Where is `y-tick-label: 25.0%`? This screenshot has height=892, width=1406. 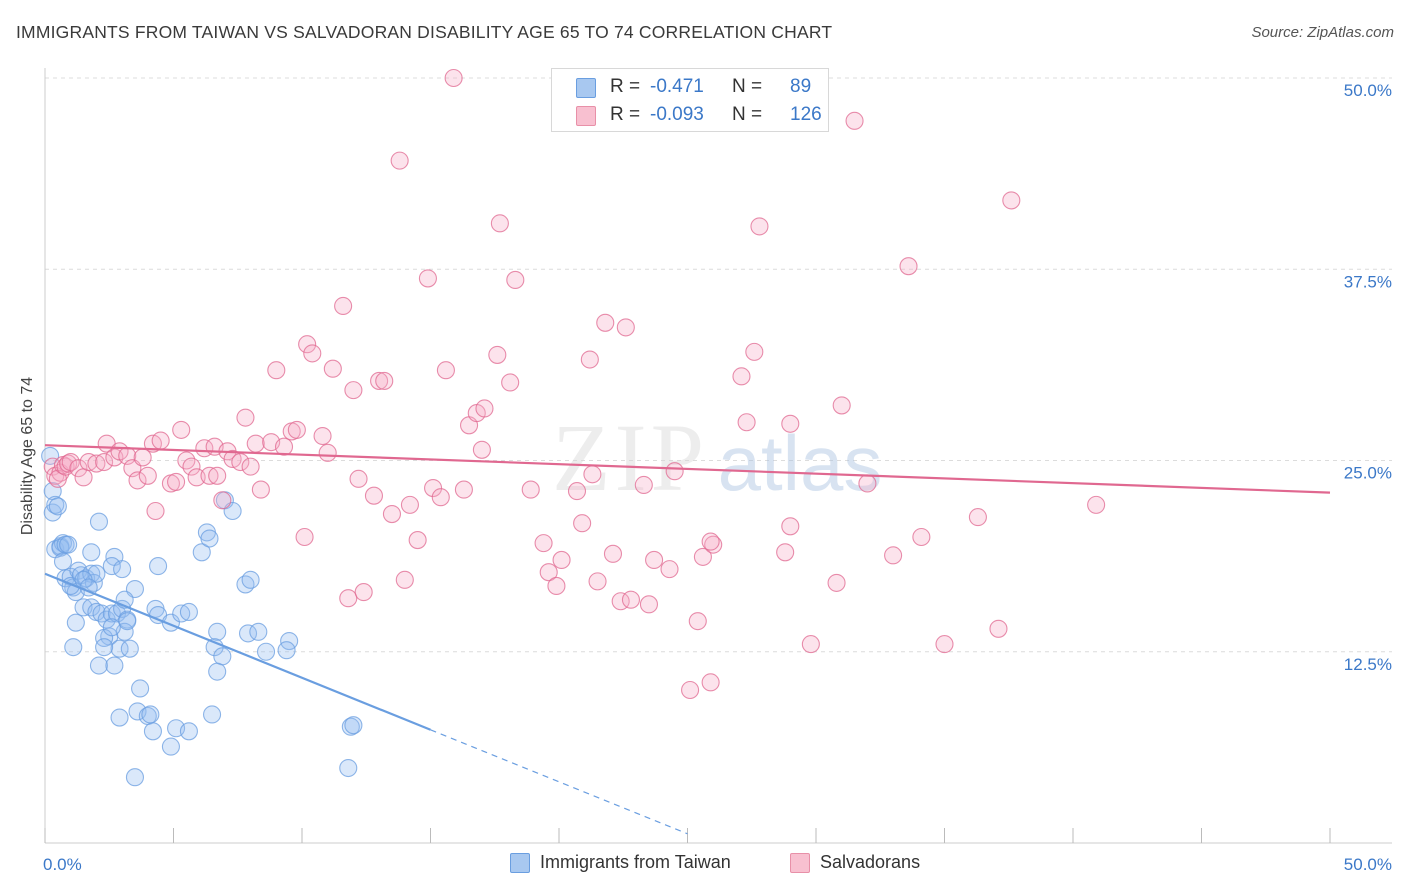
y-tick-label: 25.0% is located at coordinates (1368, 473).